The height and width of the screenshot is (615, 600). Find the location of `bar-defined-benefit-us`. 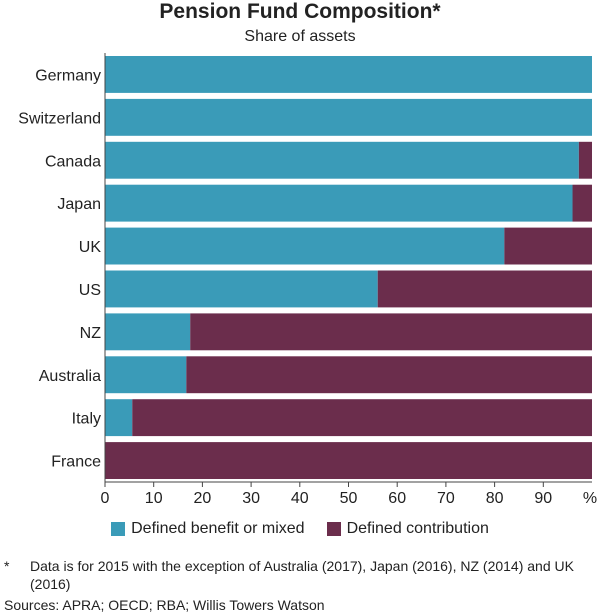

bar-defined-benefit-us is located at coordinates (241, 289).